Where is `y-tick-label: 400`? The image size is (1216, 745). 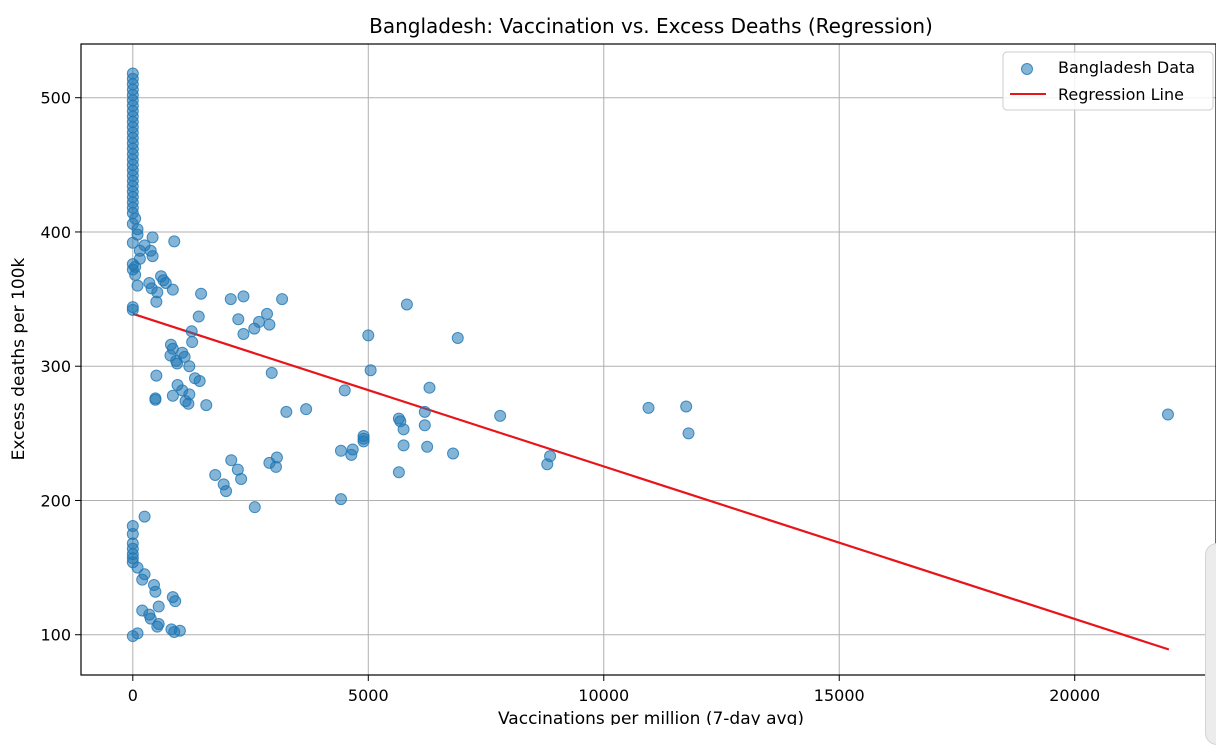
y-tick-label: 400 is located at coordinates (55, 232).